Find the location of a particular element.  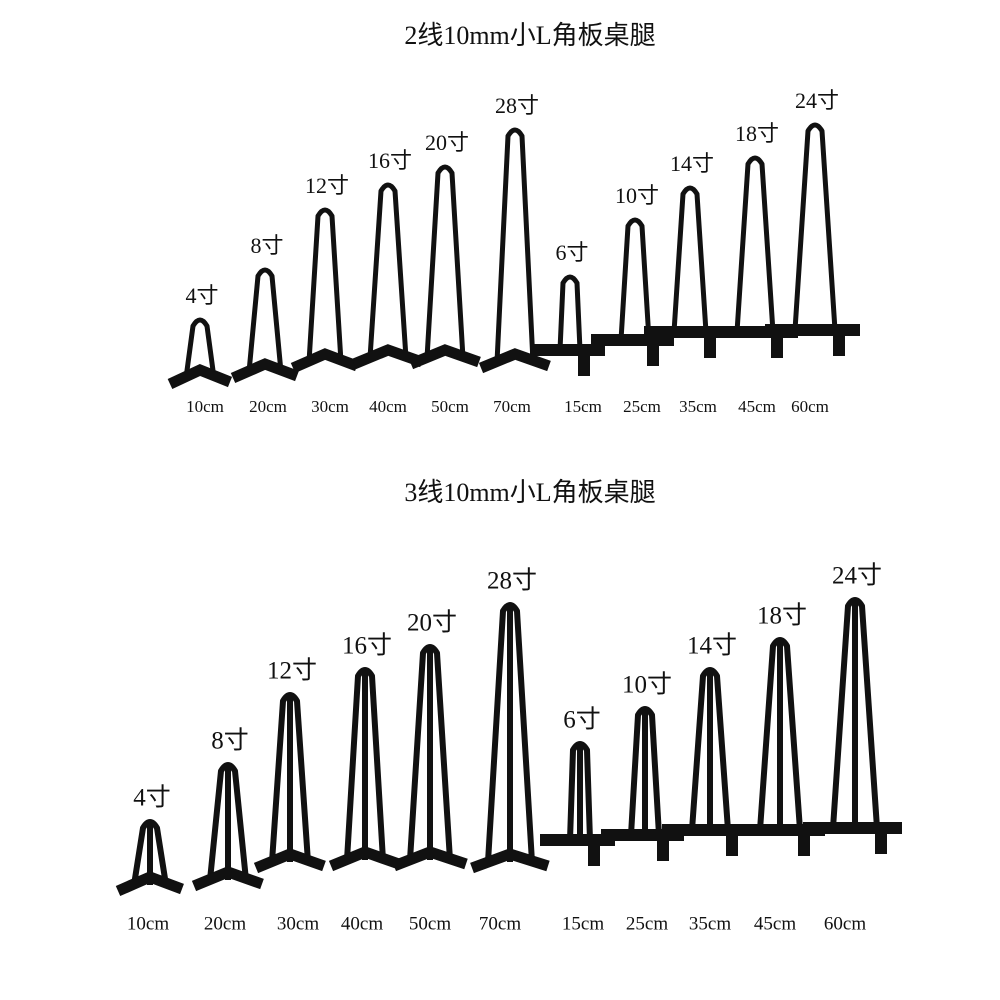

section-title: 3线10mm小L角板桌腿 is located at coordinates (529, 492).